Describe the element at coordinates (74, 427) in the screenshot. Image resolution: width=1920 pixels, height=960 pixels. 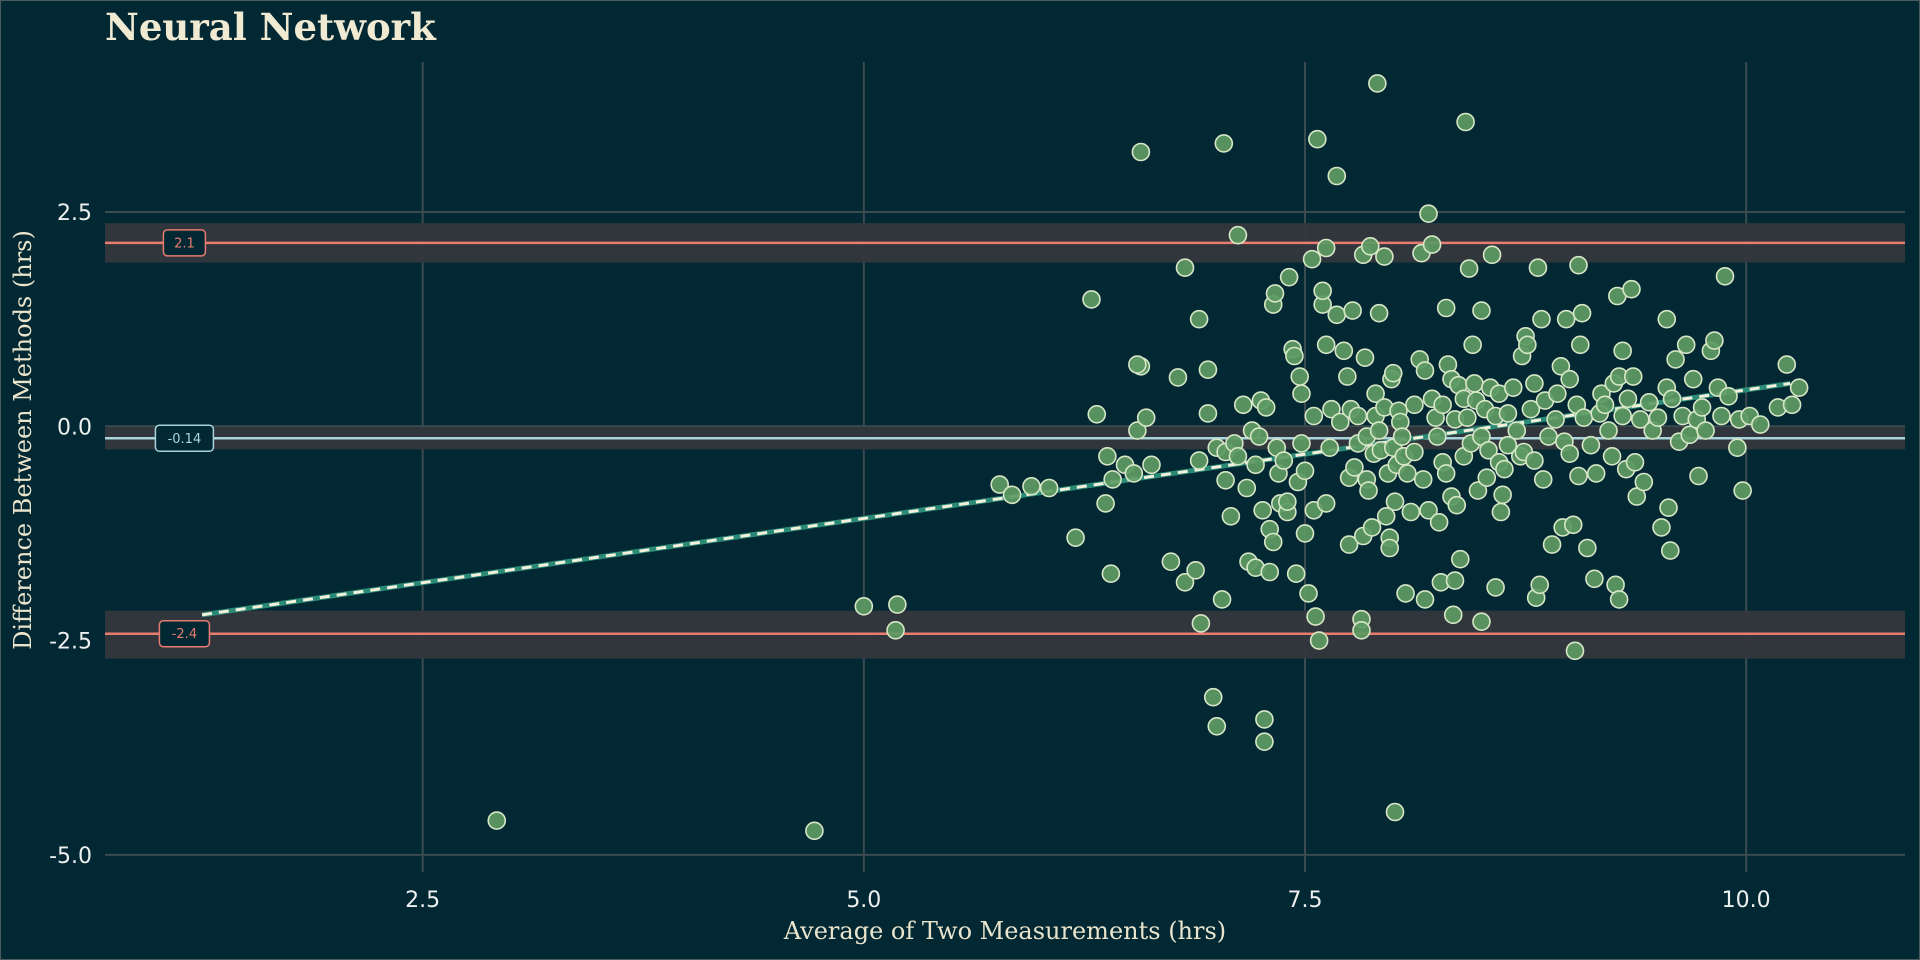
I see `y-tick-label: 0.0` at that location.